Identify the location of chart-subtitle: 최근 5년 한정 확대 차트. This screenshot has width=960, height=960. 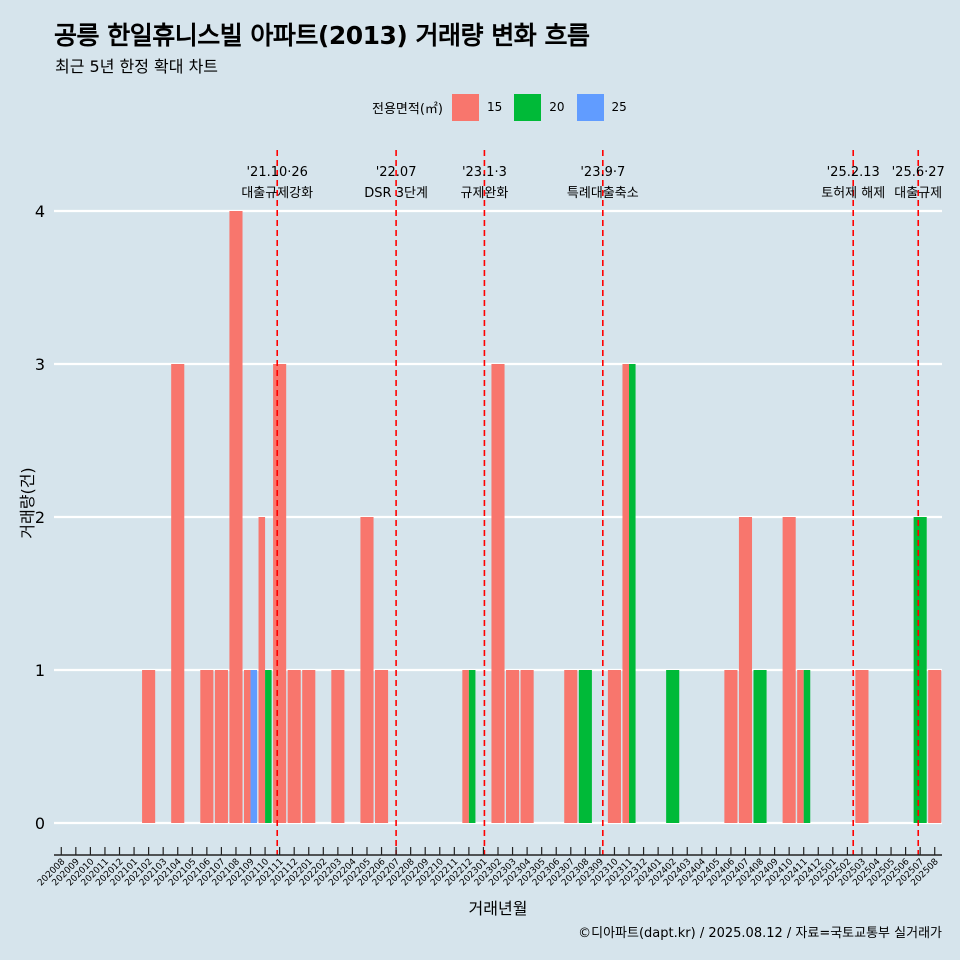
(137, 66).